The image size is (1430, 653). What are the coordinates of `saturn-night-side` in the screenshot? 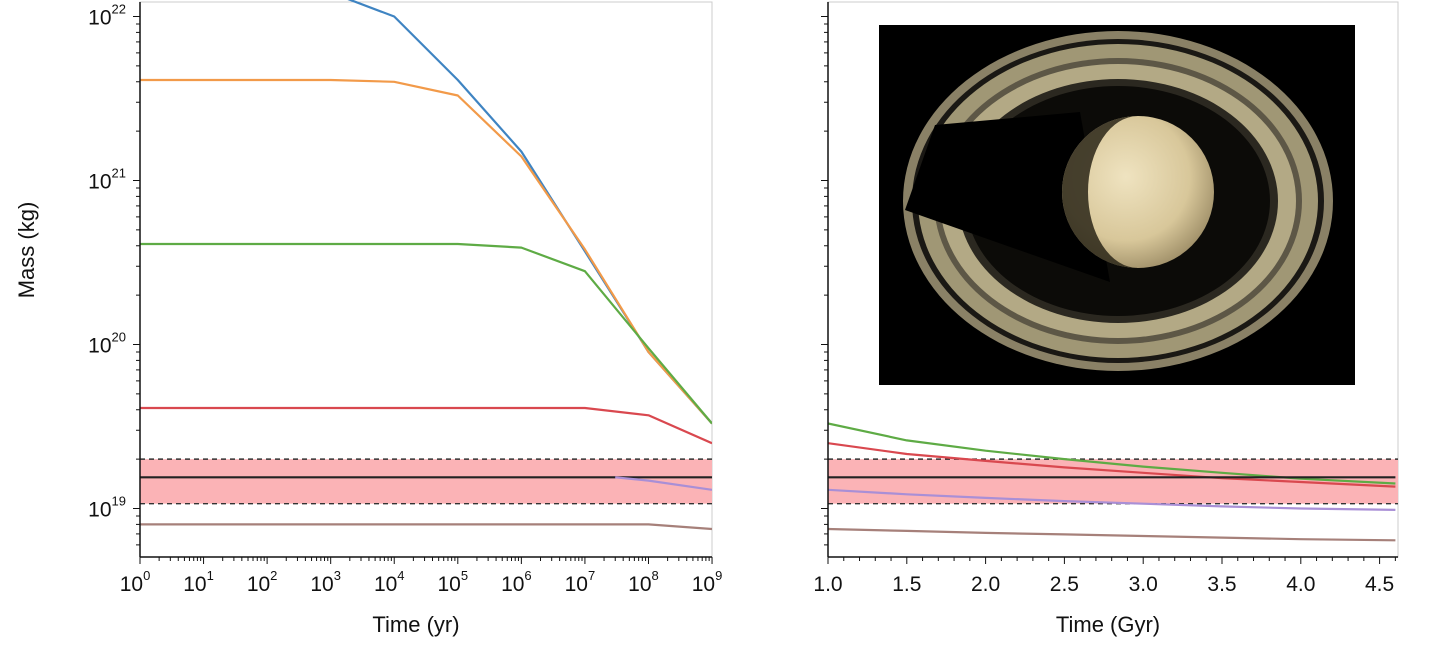 It's located at (1100, 192).